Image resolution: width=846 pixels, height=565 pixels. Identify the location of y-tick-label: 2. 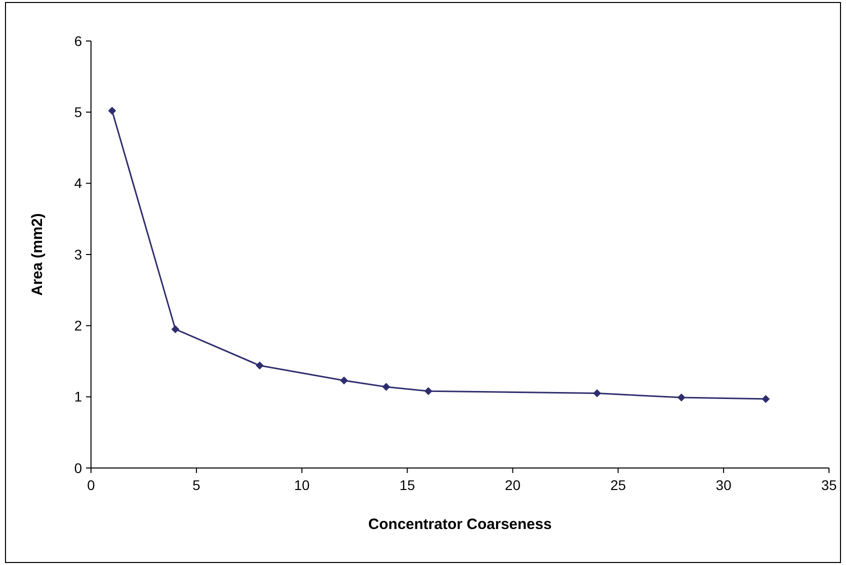
(78, 326).